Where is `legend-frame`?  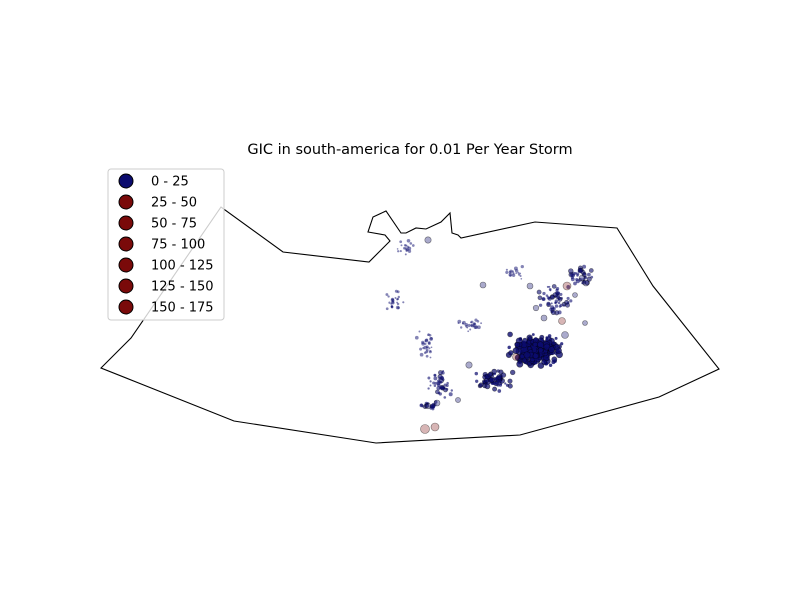
legend-frame is located at coordinates (166, 244).